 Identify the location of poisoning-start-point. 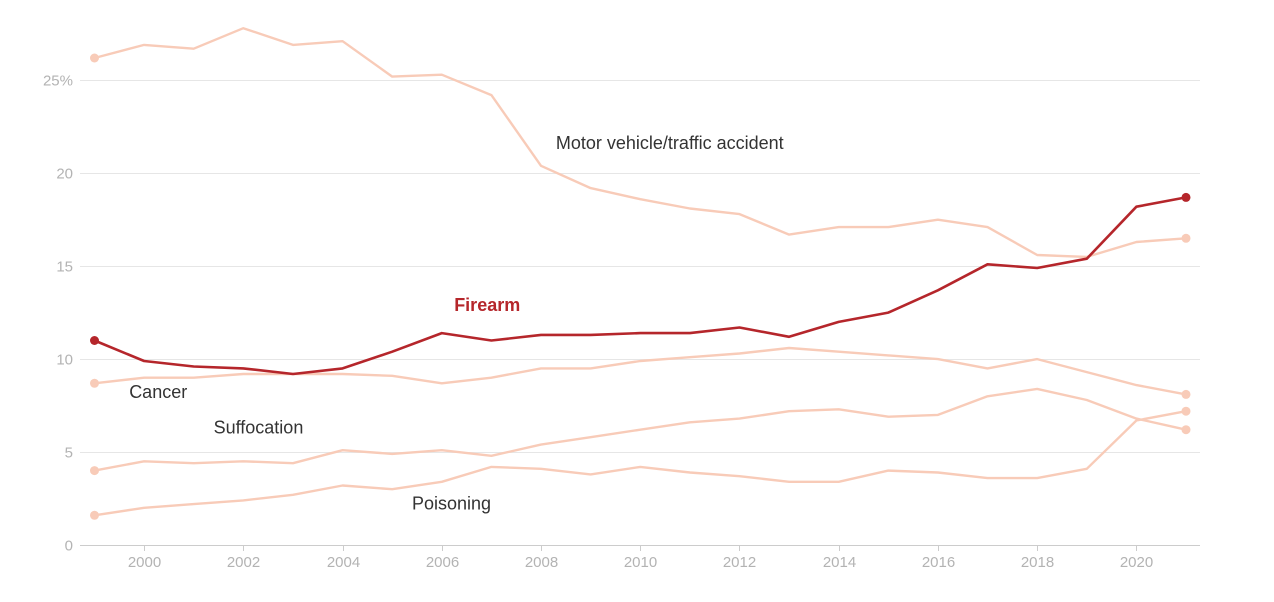
(94, 515).